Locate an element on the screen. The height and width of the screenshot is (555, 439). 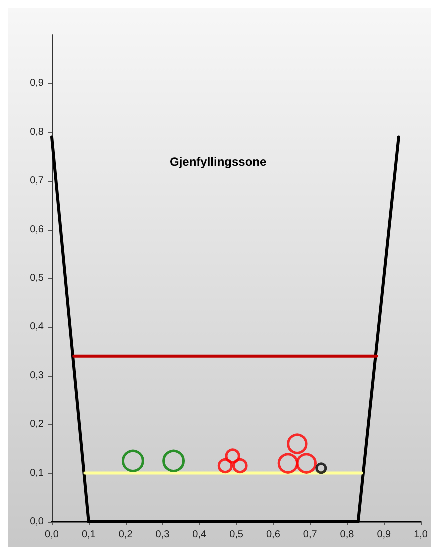
x-tick-label: 0,3 is located at coordinates (163, 535).